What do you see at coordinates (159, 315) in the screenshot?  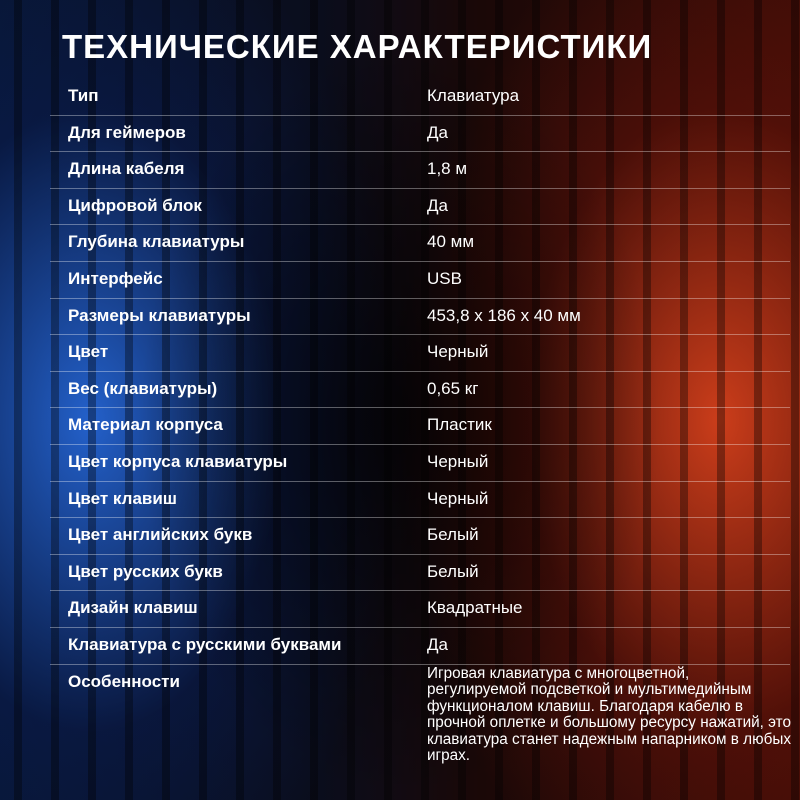 I see `spec-label: Размеры клавиатуры` at bounding box center [159, 315].